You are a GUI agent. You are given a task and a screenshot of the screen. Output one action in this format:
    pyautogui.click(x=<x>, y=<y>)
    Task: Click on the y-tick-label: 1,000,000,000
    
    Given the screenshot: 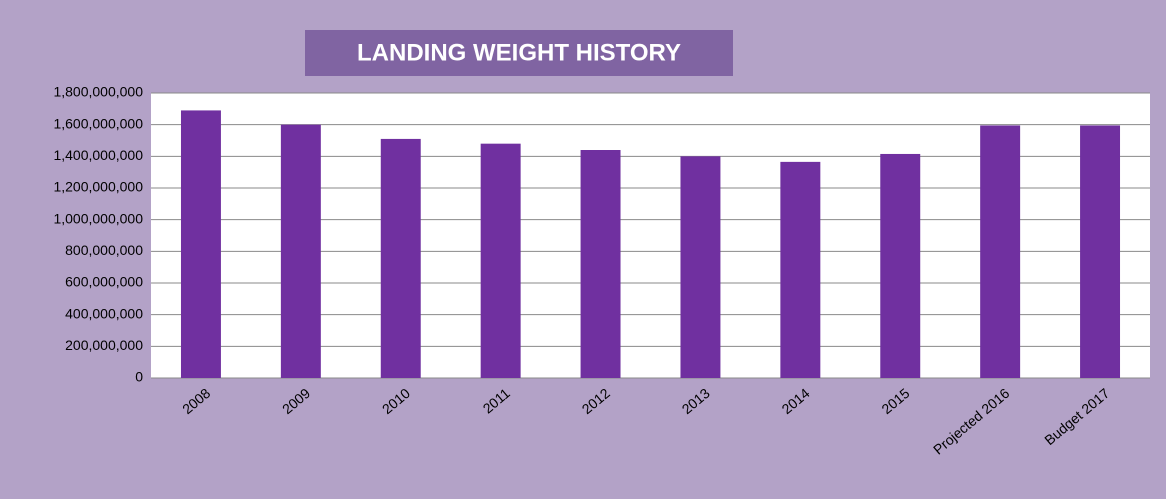 What is the action you would take?
    pyautogui.click(x=98, y=218)
    